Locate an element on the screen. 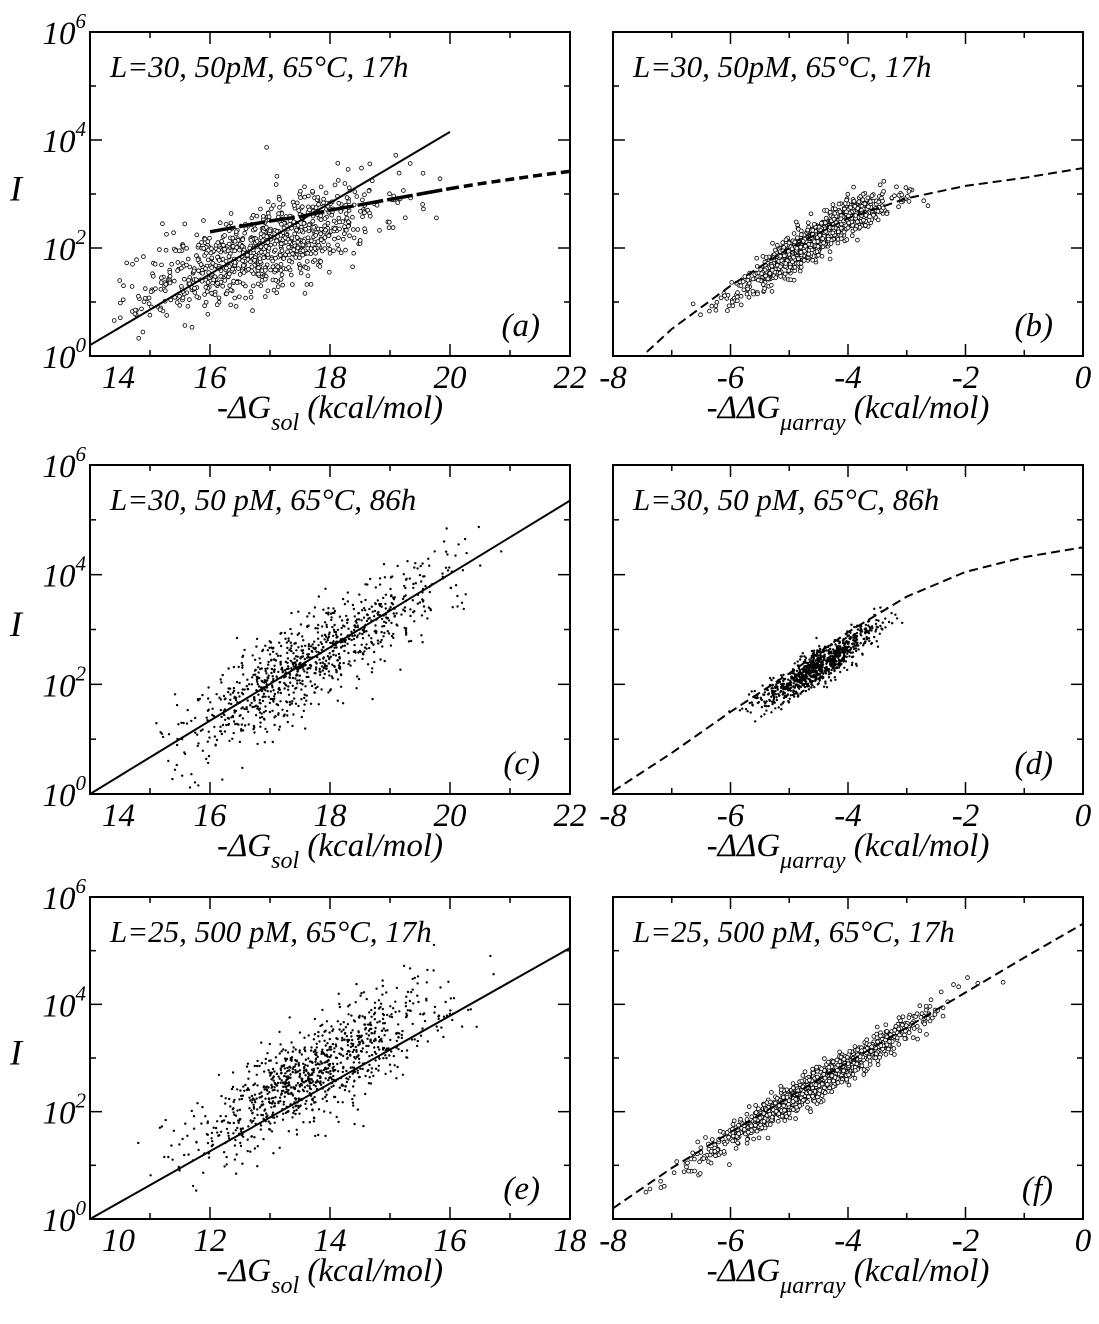  panel-annotation: L=30, 50pM, 65°C, 17h is located at coordinates (259, 66).